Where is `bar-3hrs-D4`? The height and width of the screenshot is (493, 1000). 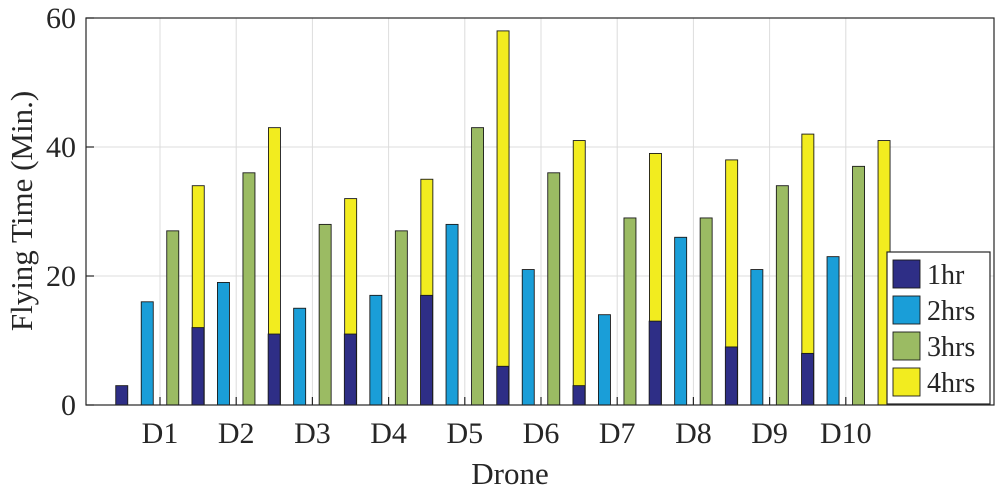
bar-3hrs-D4 is located at coordinates (401, 318).